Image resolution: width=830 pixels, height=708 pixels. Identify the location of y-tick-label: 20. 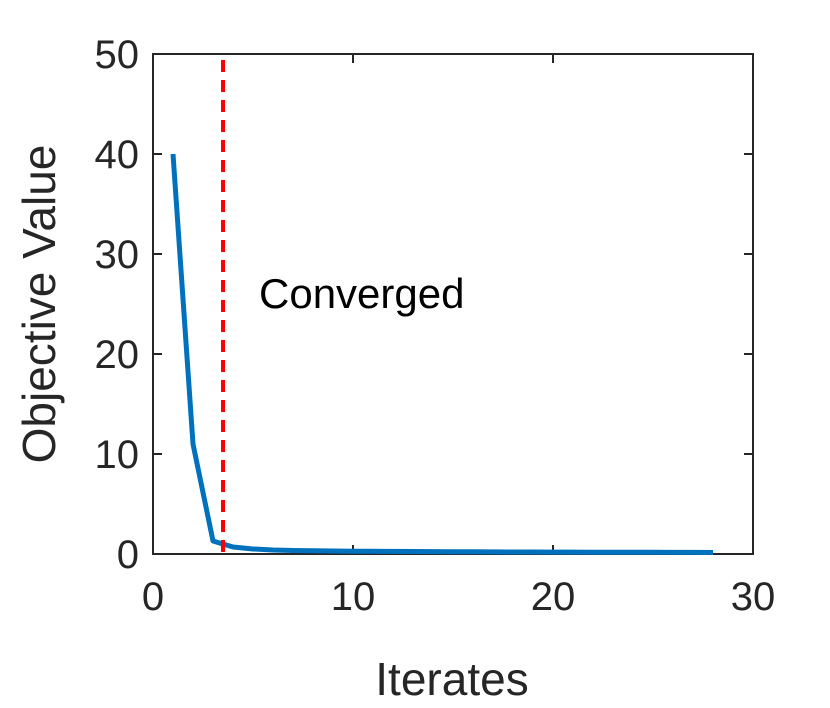
(117, 355).